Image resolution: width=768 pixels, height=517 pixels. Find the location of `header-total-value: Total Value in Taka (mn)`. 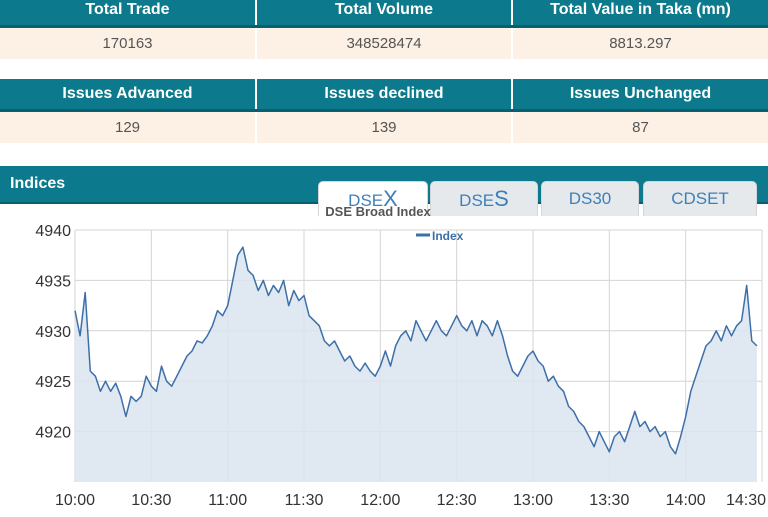

header-total-value: Total Value in Taka (mn) is located at coordinates (639, 14).